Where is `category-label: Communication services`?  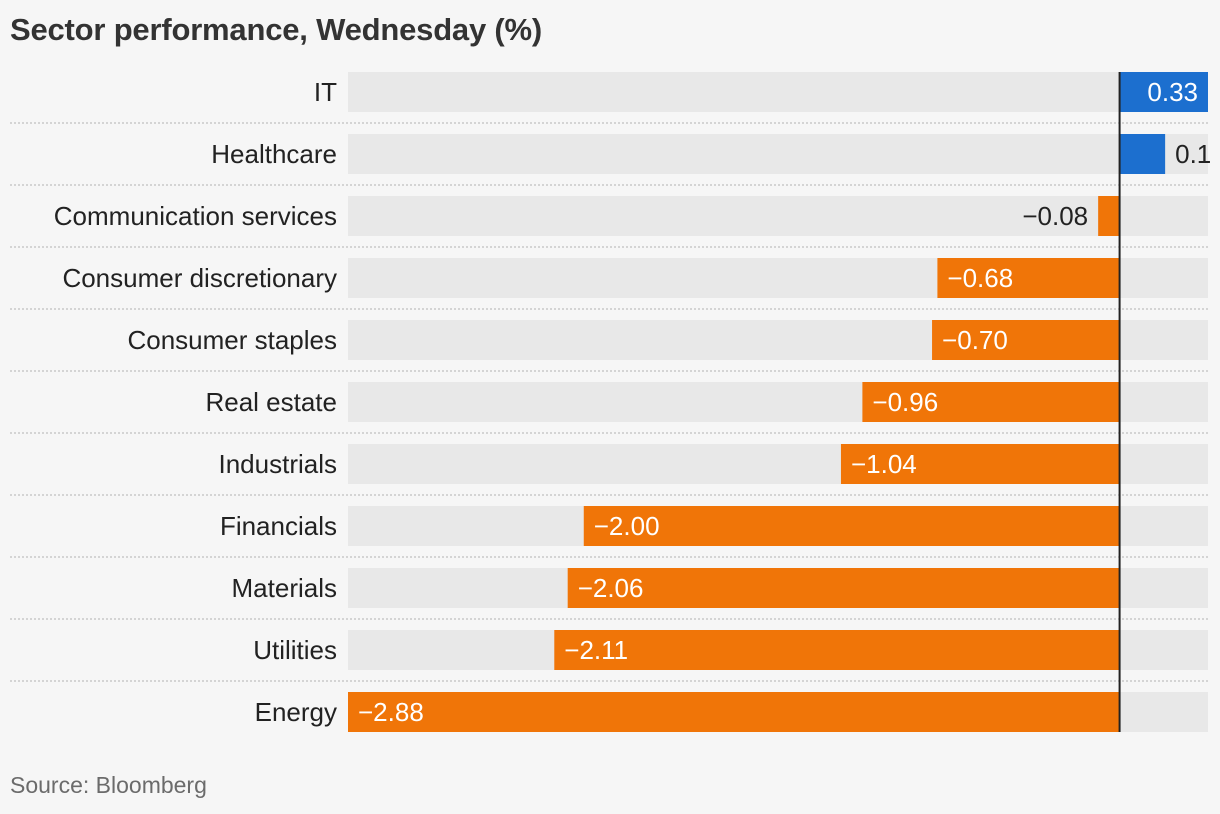 category-label: Communication services is located at coordinates (195, 216).